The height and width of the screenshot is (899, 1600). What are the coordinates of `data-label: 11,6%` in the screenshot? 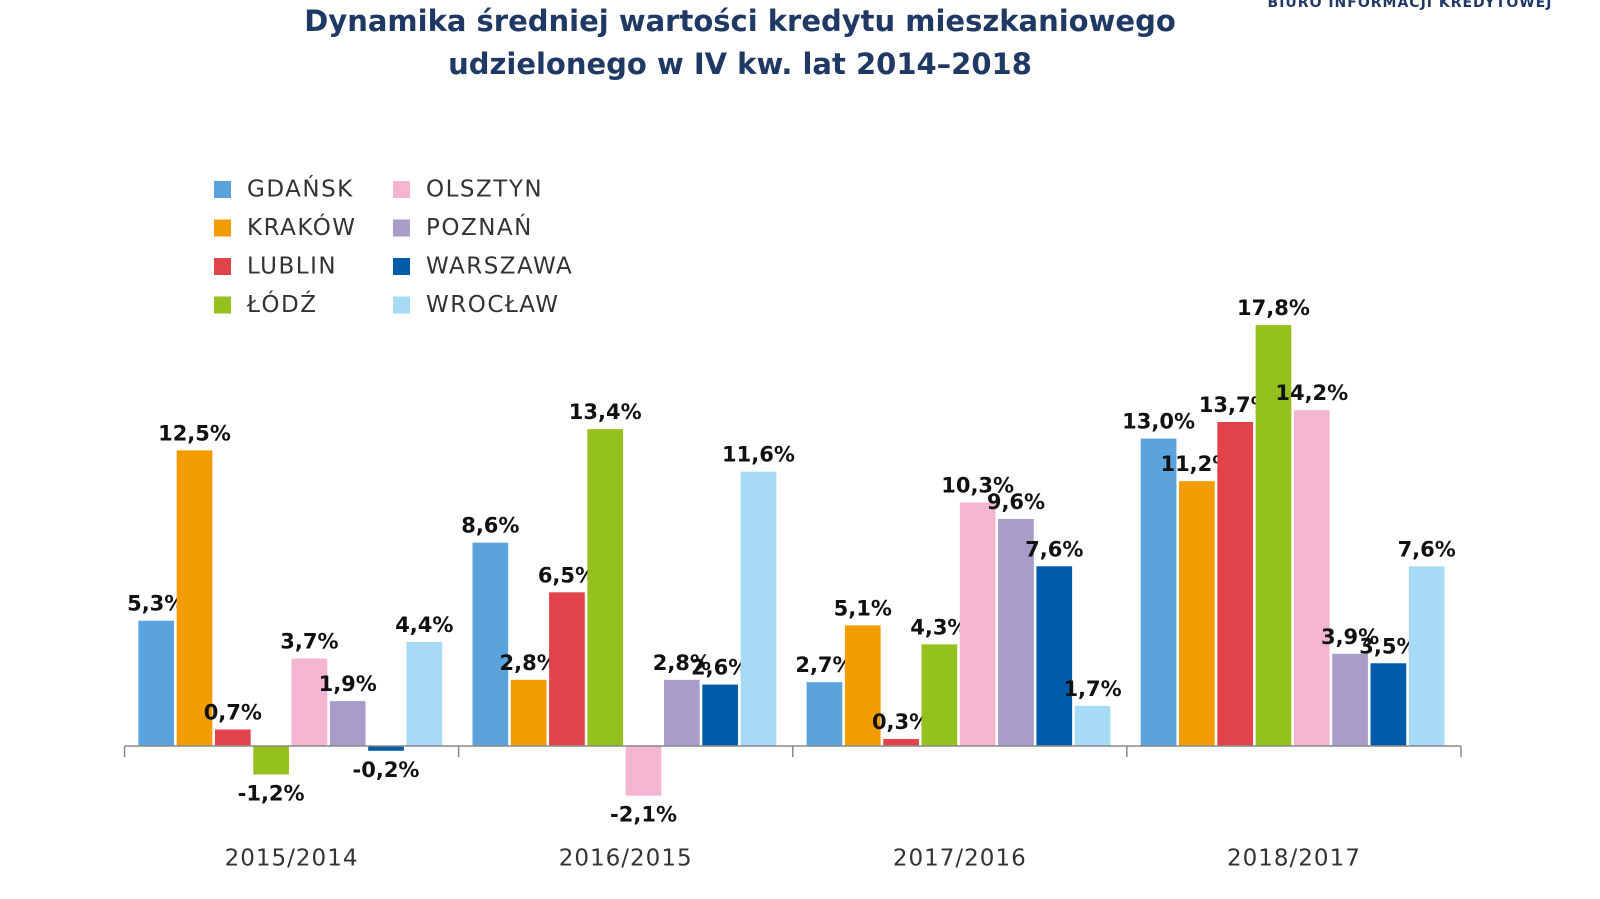 It's located at (758, 455).